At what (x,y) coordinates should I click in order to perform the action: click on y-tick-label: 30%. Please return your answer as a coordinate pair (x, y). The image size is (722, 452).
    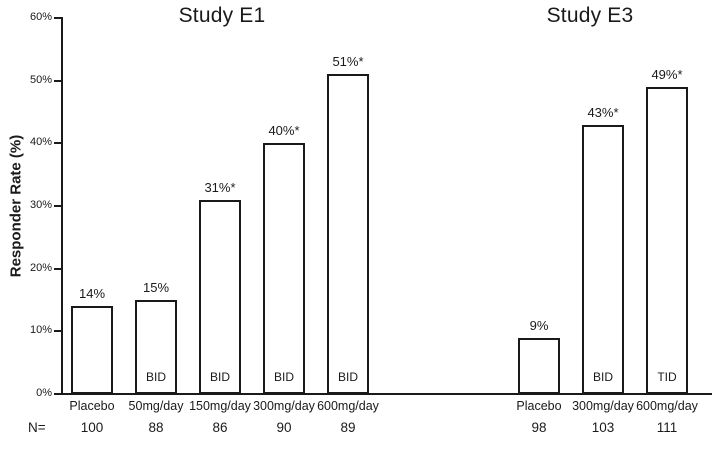
    Looking at the image, I should click on (40, 205).